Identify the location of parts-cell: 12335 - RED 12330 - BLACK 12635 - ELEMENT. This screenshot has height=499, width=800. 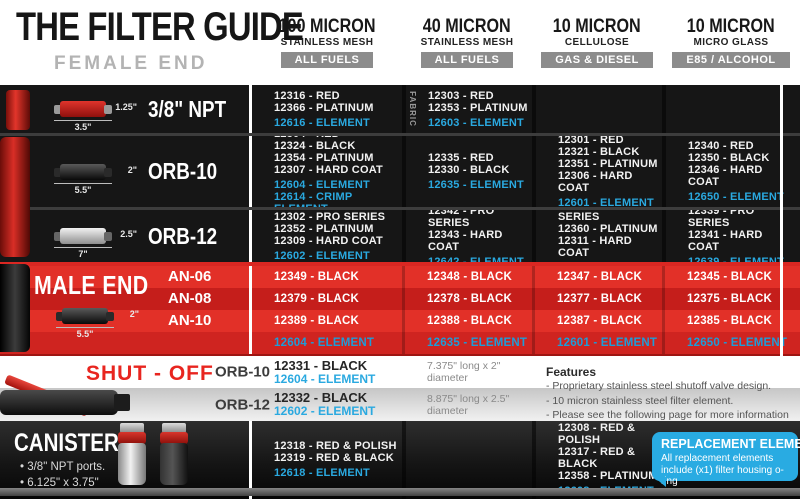
(467, 171).